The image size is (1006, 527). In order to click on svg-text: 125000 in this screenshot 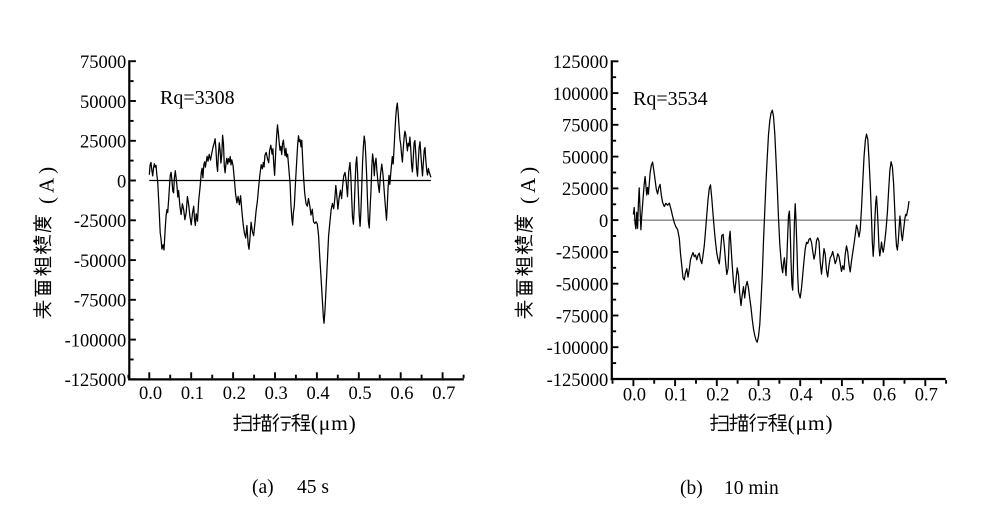, I will do `click(581, 63)`.